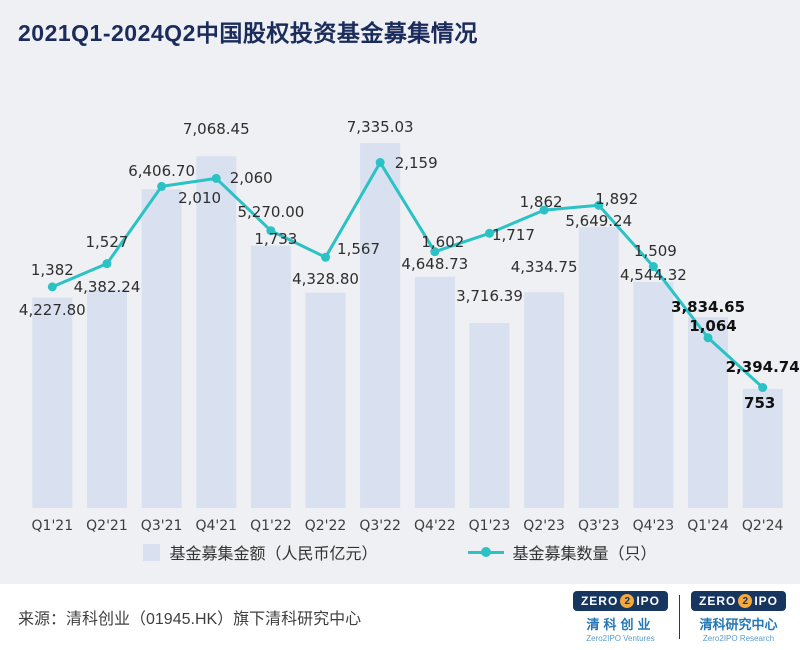 This screenshot has width=800, height=650. I want to click on x-axis-label: Q4'23, so click(654, 526).